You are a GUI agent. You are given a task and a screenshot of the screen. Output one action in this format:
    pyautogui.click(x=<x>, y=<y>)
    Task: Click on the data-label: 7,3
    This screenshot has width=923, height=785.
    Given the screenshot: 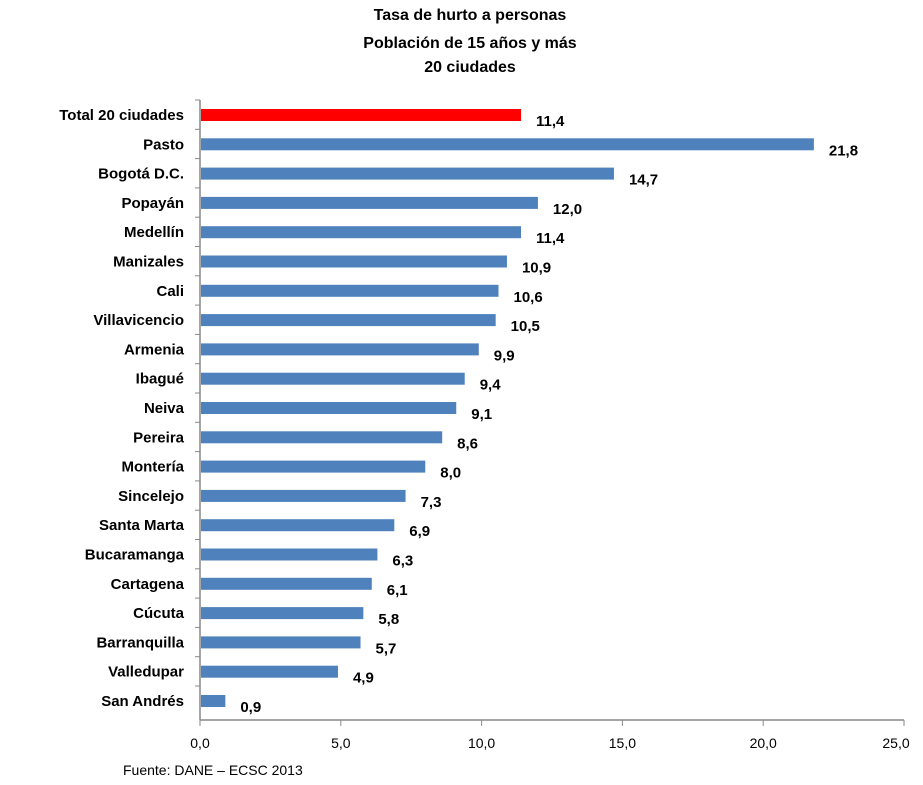 What is the action you would take?
    pyautogui.click(x=431, y=502)
    